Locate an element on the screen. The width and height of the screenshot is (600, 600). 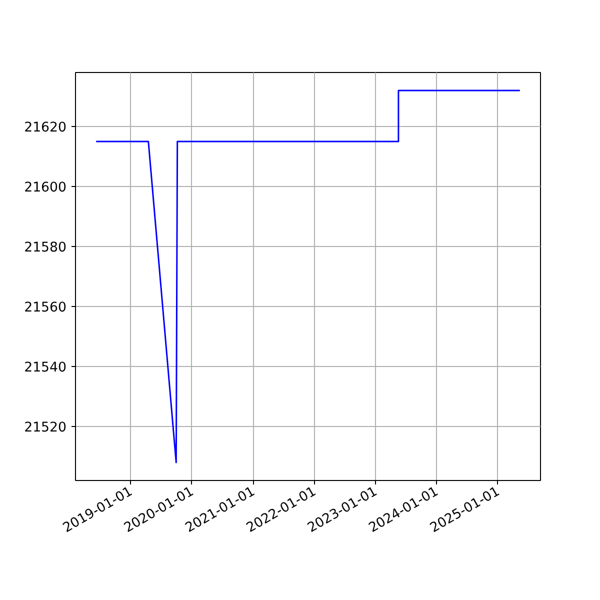
y-tick-label: 21560 is located at coordinates (45, 308).